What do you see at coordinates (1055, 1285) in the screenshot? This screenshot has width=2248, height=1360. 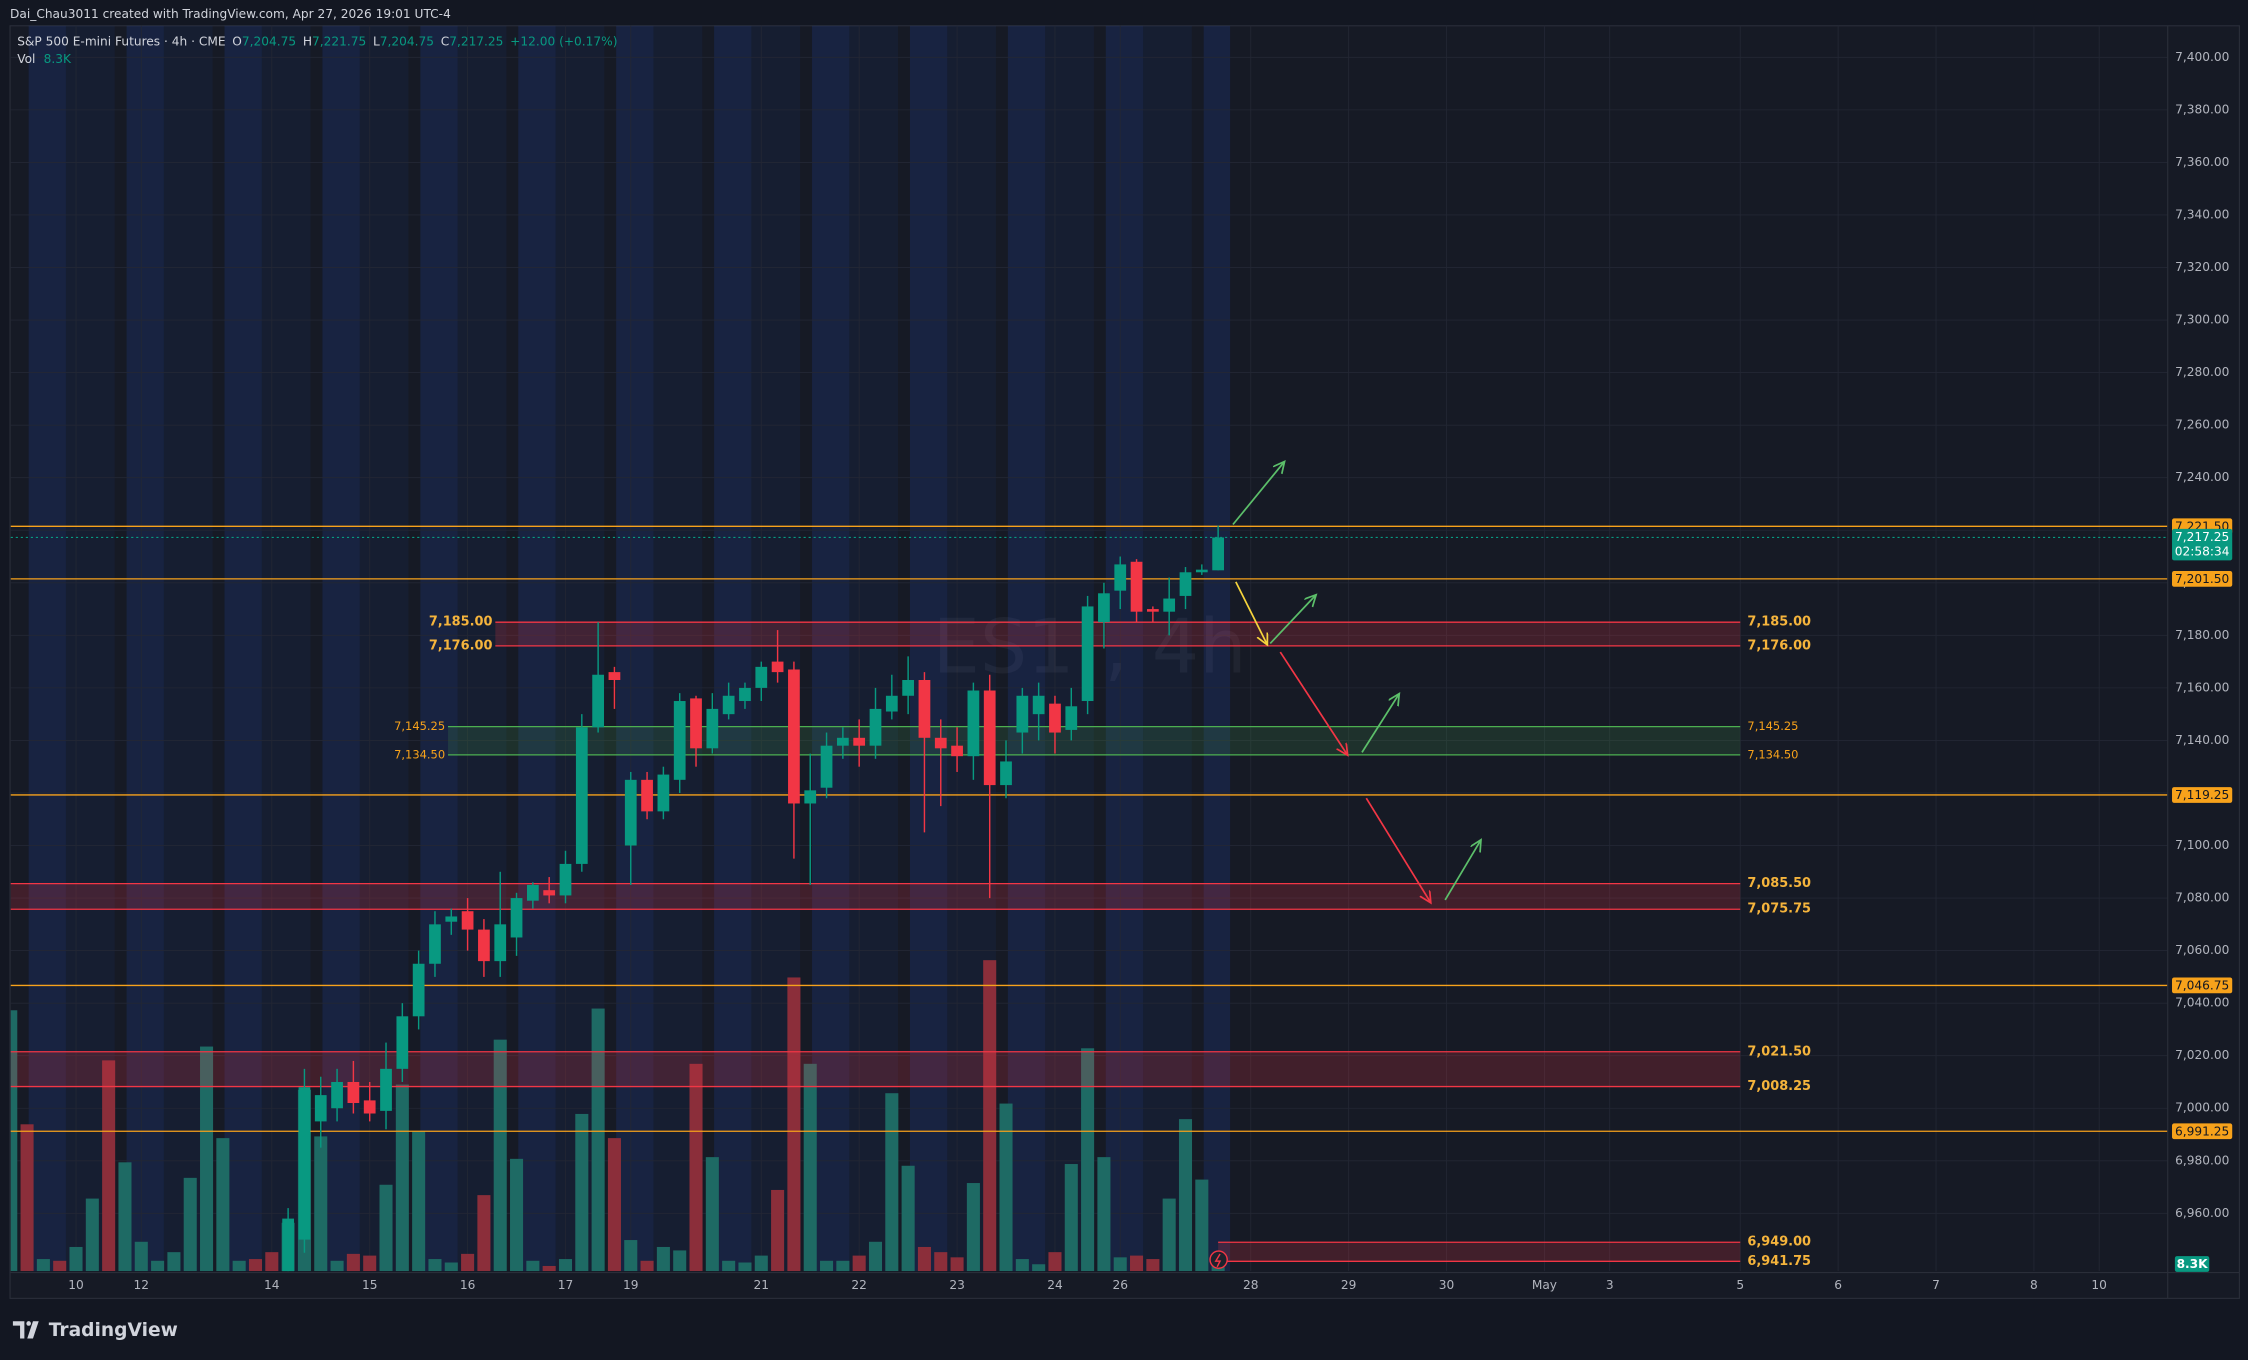 I see `x-tick-label: 24` at bounding box center [1055, 1285].